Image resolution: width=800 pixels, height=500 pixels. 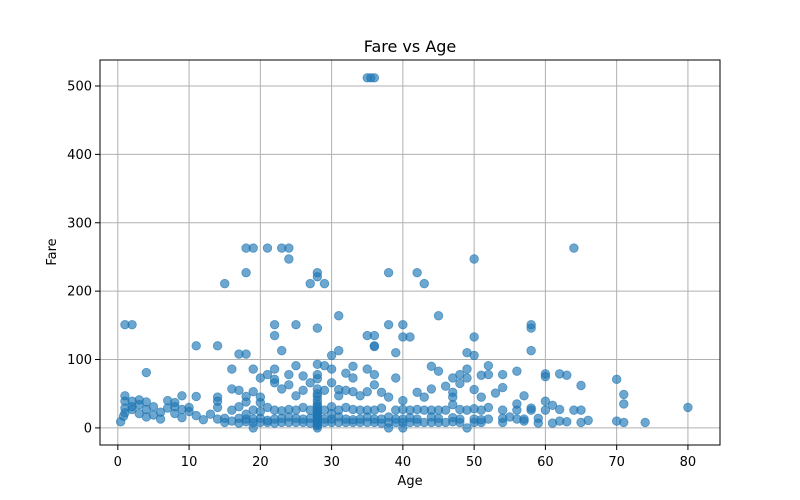 I want to click on y-tick-label: 100, so click(x=79, y=360).